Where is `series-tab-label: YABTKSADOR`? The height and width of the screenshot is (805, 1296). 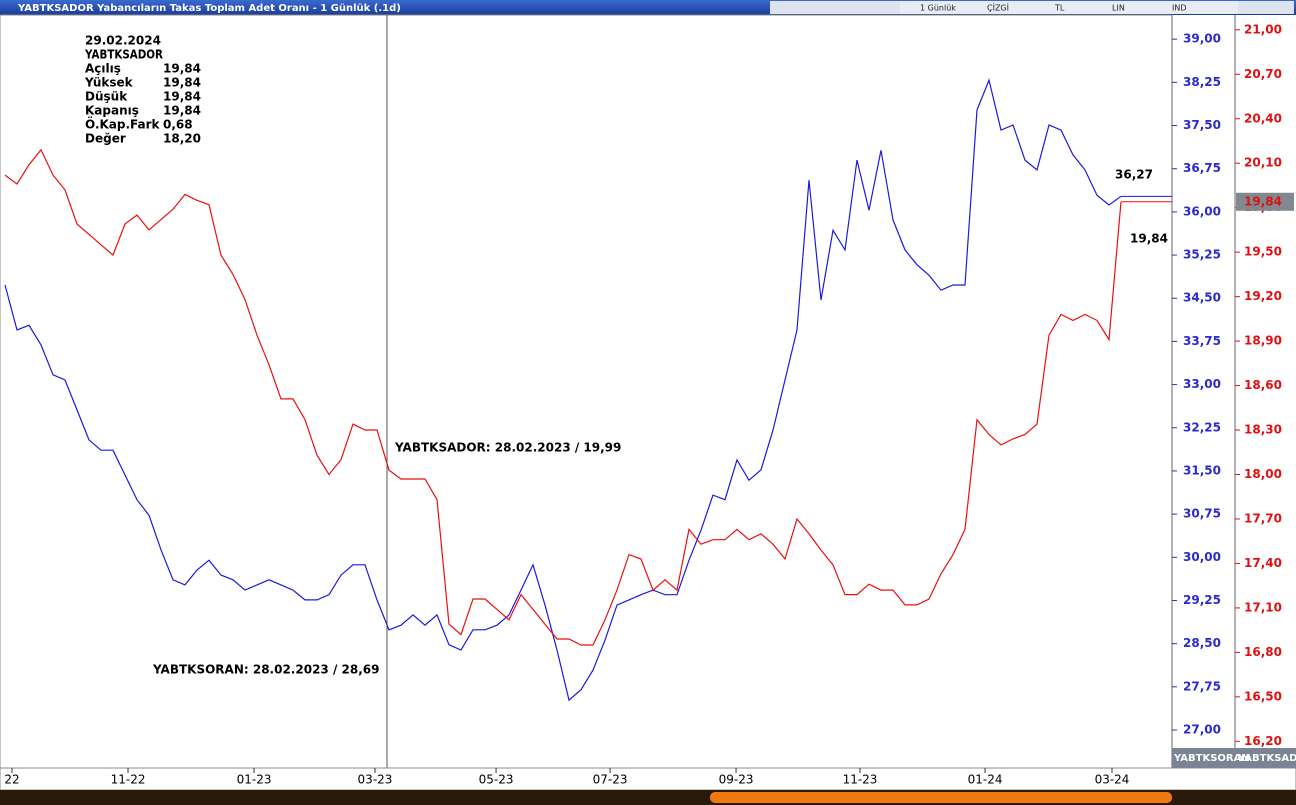
series-tab-label: YABTKSADOR is located at coordinates (1266, 758).